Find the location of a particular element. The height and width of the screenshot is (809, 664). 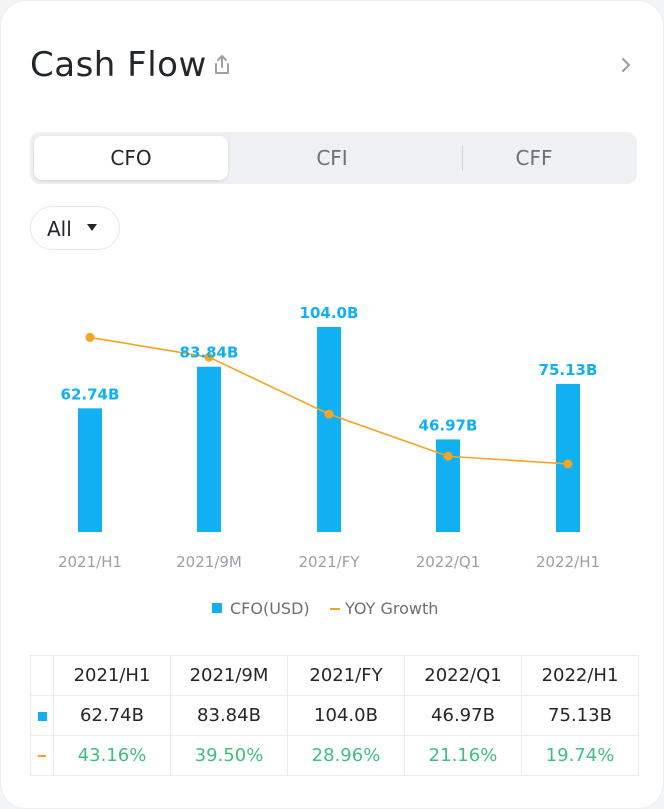

x-axis-tick-label: 2021/H1 is located at coordinates (90, 562).